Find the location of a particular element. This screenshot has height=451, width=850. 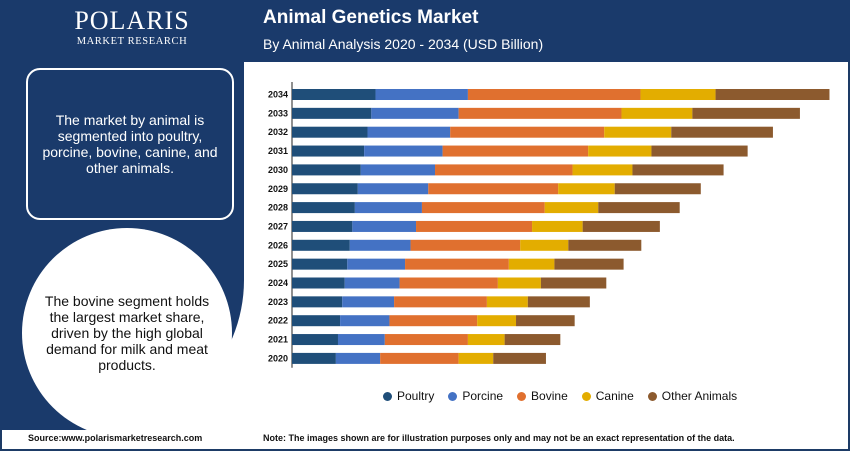

y-tick-label: 2026 is located at coordinates (278, 245).